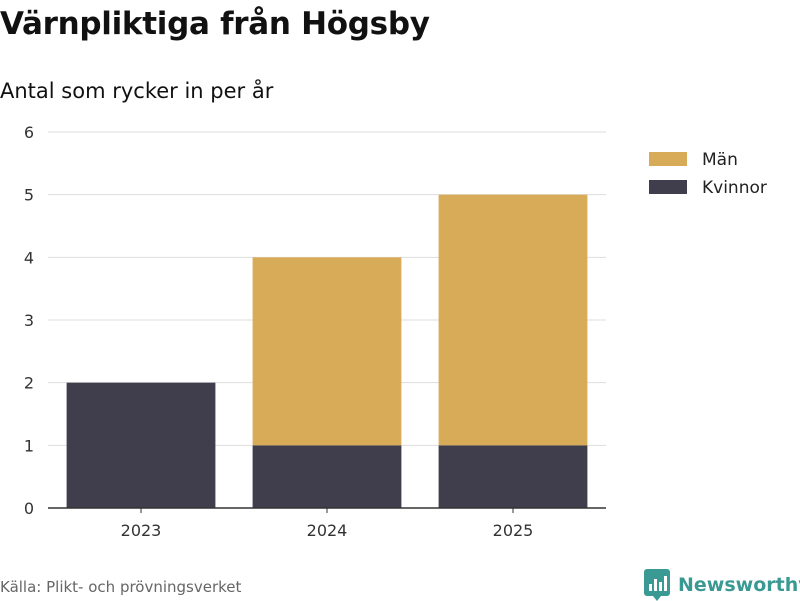 Image resolution: width=800 pixels, height=601 pixels. I want to click on y-tick-label: 0, so click(29, 508).